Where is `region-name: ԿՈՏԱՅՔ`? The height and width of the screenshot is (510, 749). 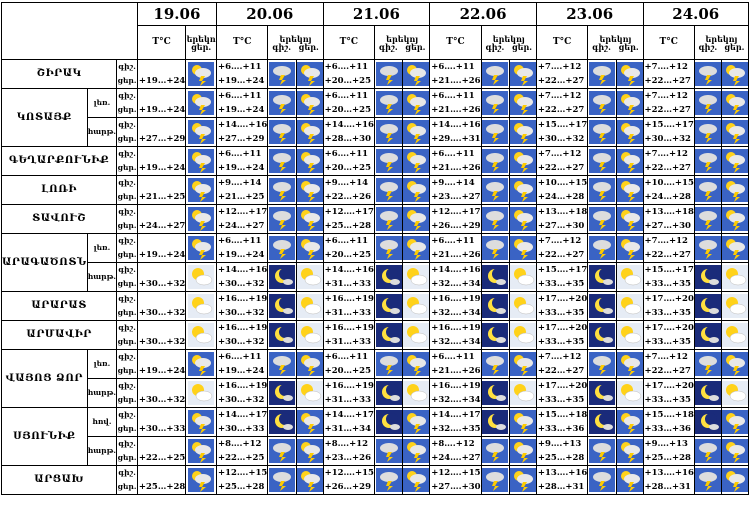
region-name: ԿՈՏԱՅՔ is located at coordinates (44, 117).